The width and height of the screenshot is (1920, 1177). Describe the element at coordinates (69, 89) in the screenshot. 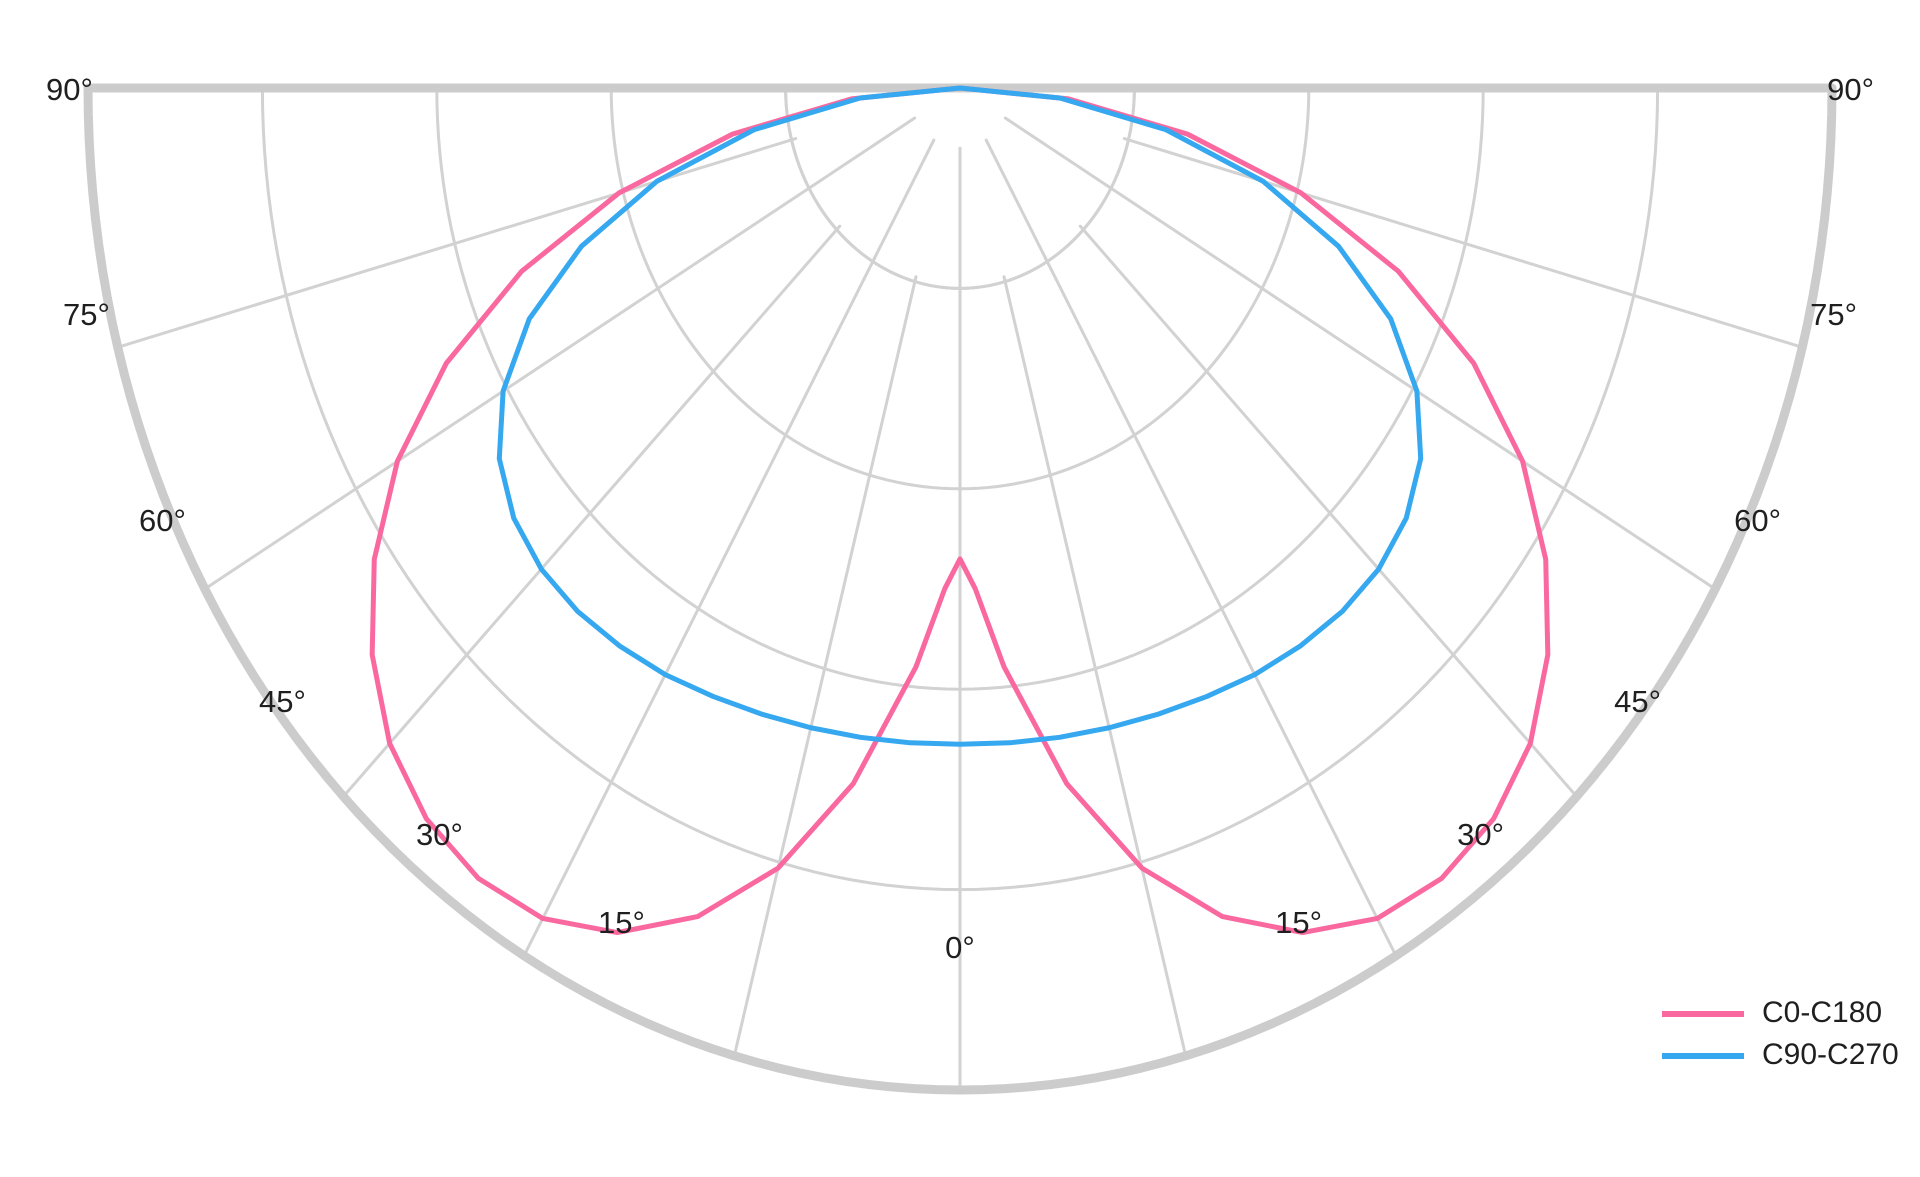

I see `axis-label-left-0: 90°` at that location.